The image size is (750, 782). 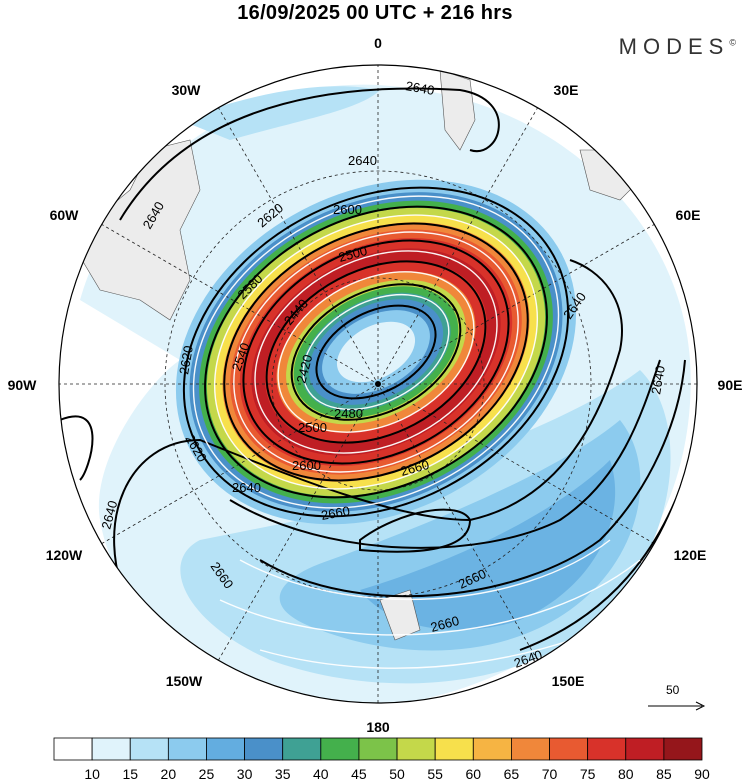 What do you see at coordinates (435, 774) in the screenshot?
I see `colorbar-label: 55` at bounding box center [435, 774].